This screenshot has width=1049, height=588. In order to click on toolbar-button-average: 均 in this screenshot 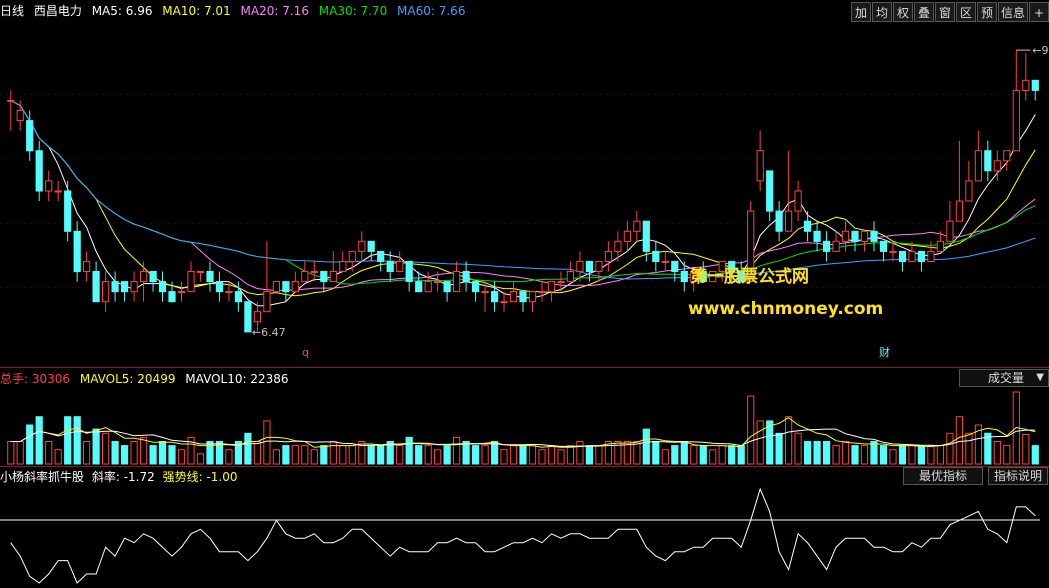, I will do `click(882, 12)`.